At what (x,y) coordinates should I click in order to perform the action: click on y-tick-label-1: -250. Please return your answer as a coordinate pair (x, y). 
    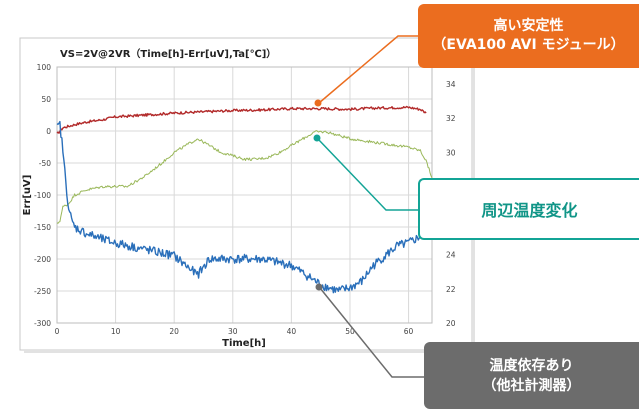
    Looking at the image, I should click on (42, 291).